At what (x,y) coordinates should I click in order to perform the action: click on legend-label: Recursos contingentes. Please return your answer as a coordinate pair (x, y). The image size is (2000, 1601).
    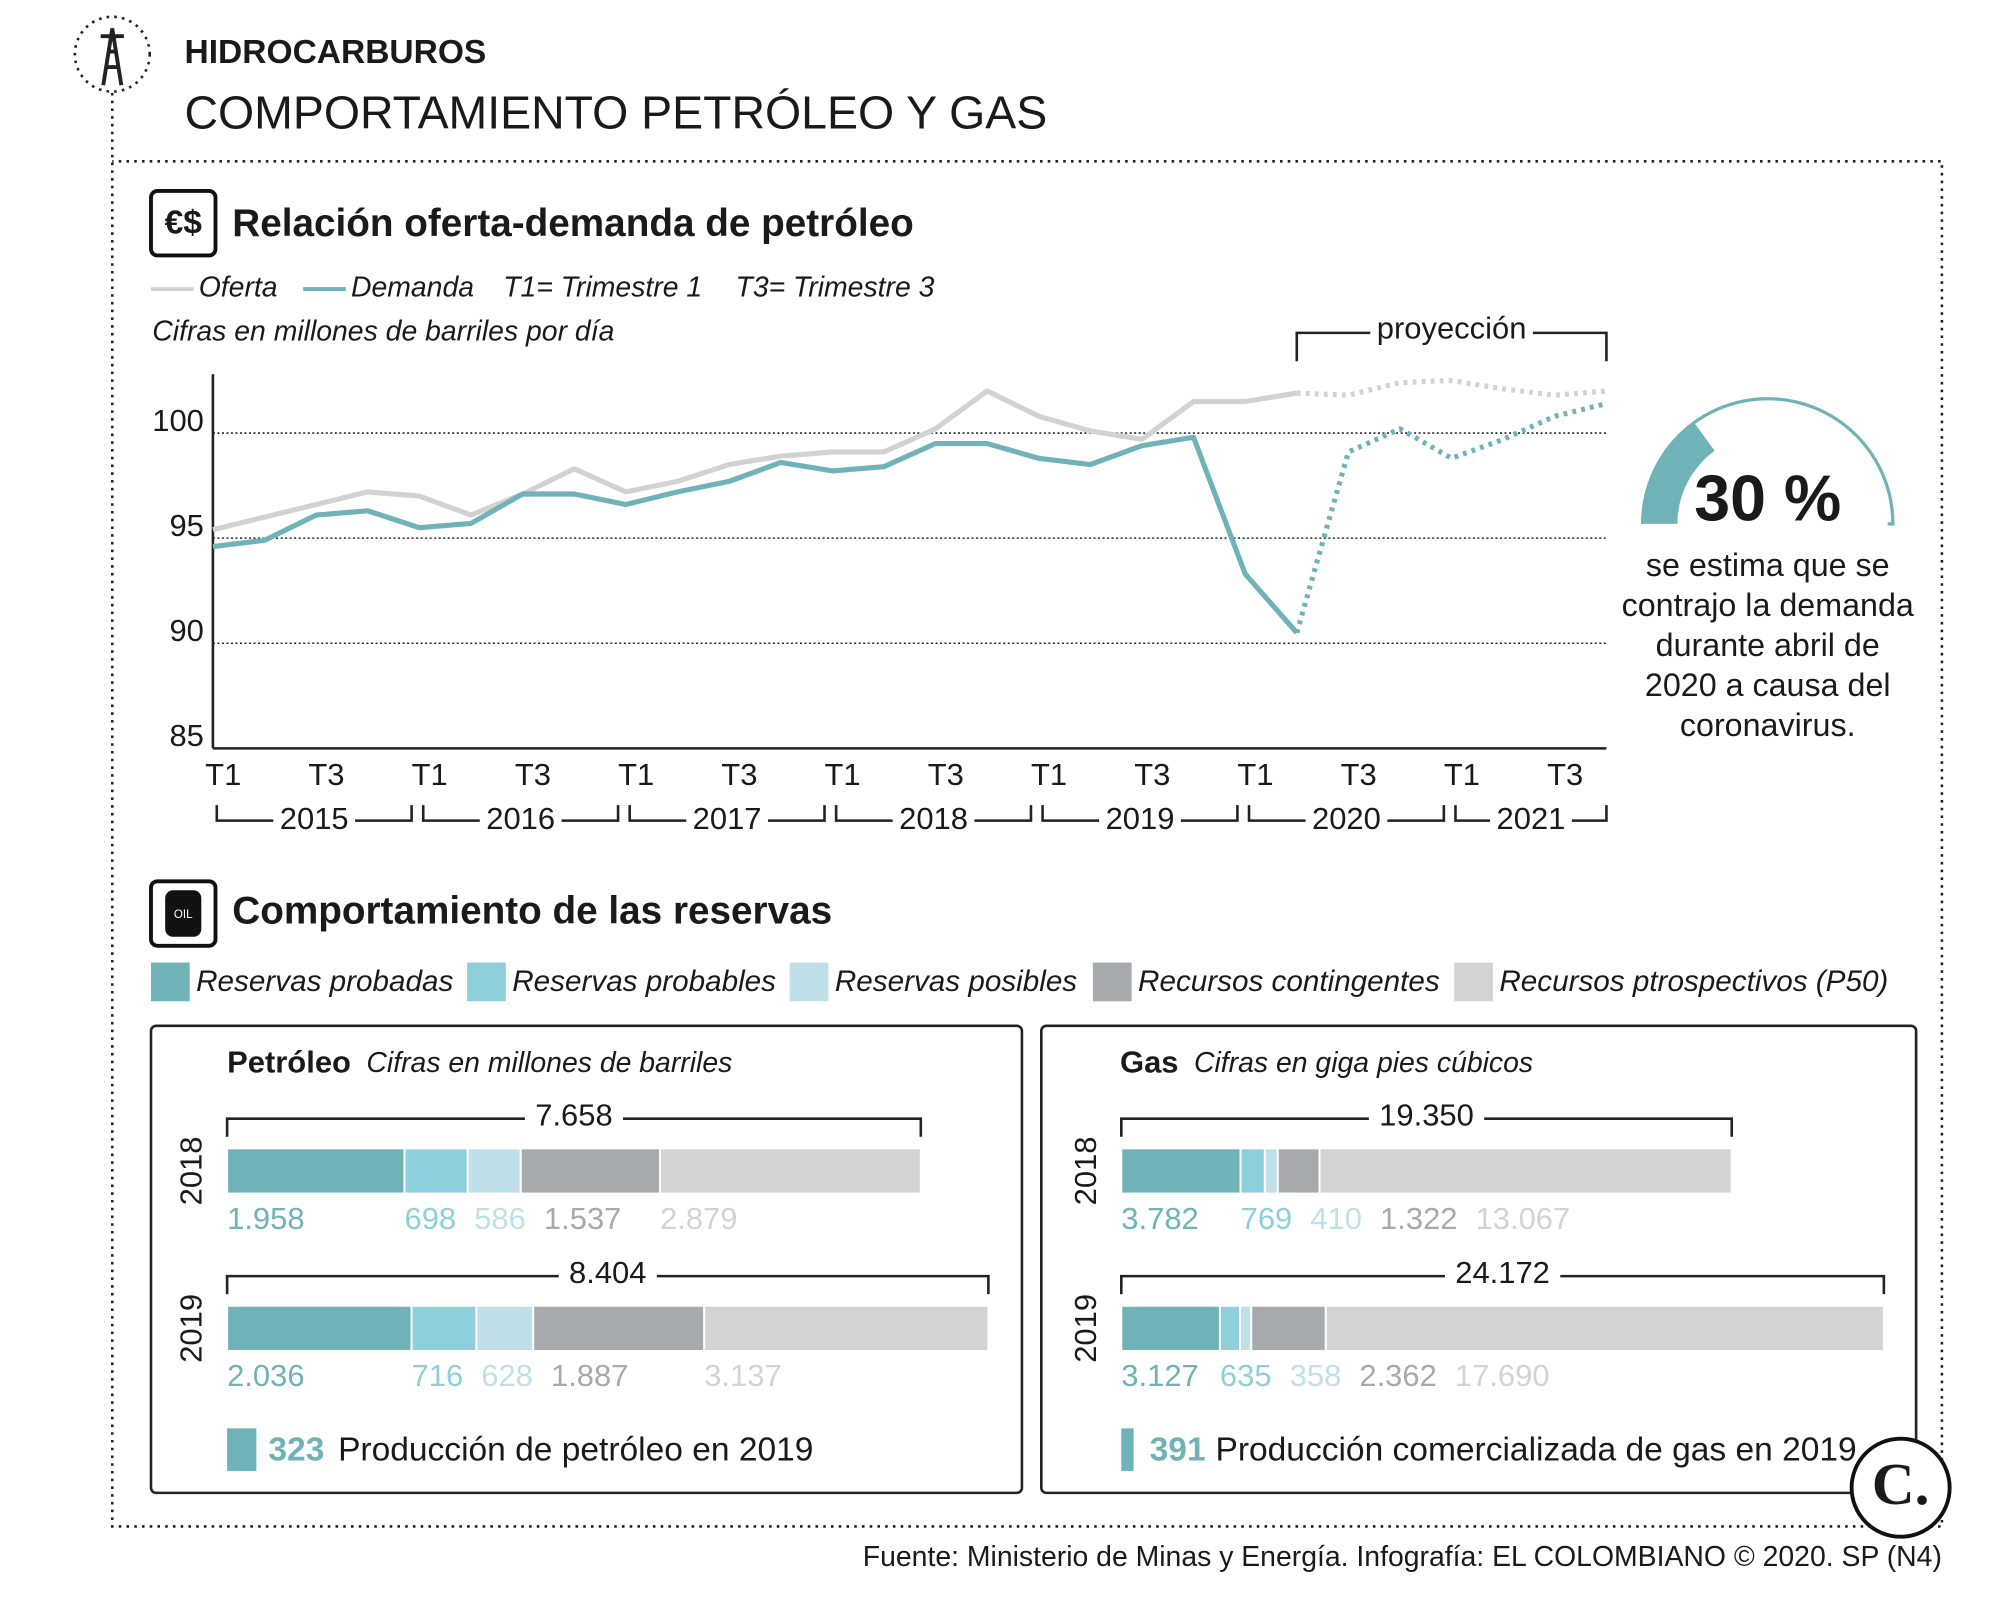
    Looking at the image, I should click on (1289, 981).